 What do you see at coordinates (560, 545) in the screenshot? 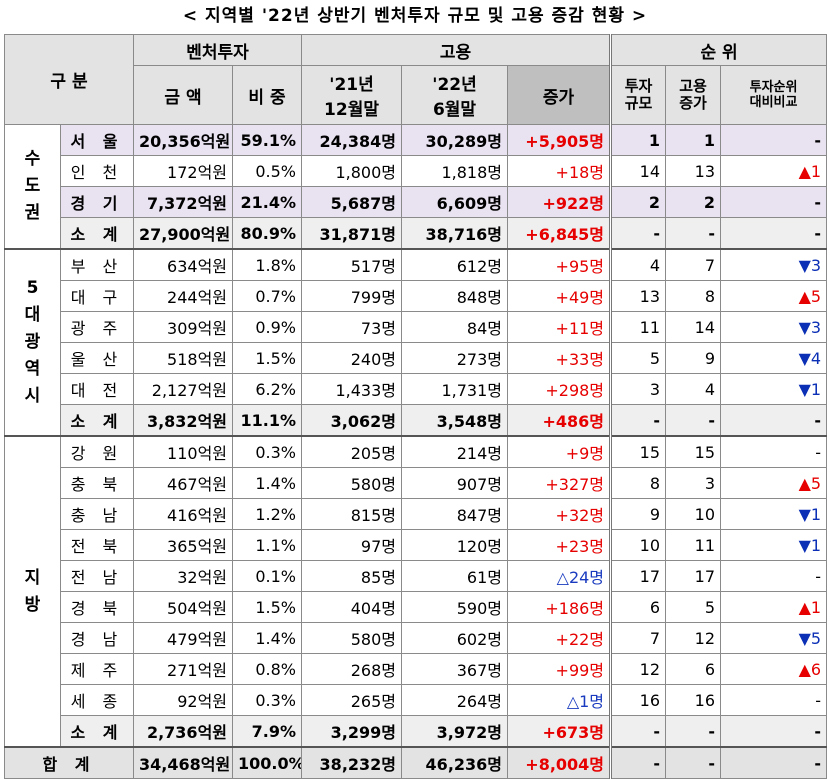
I see `employment-increase: +23명` at bounding box center [560, 545].